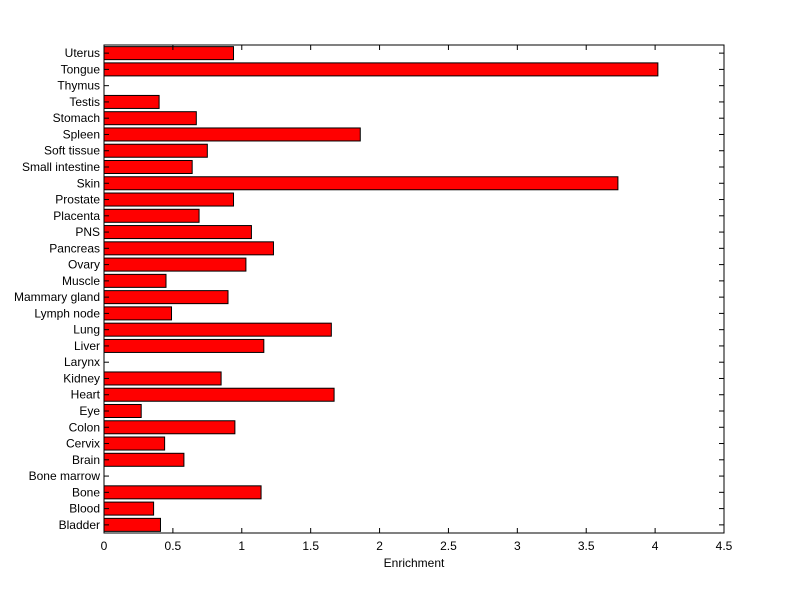 The height and width of the screenshot is (599, 800). What do you see at coordinates (129, 508) in the screenshot?
I see `bar-blood` at bounding box center [129, 508].